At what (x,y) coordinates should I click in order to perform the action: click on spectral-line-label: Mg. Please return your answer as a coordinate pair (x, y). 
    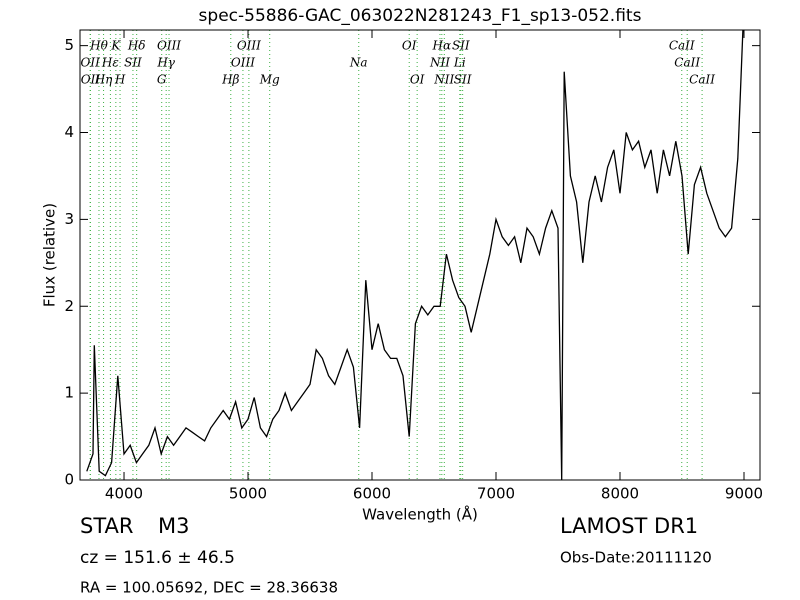
    Looking at the image, I should click on (269, 80).